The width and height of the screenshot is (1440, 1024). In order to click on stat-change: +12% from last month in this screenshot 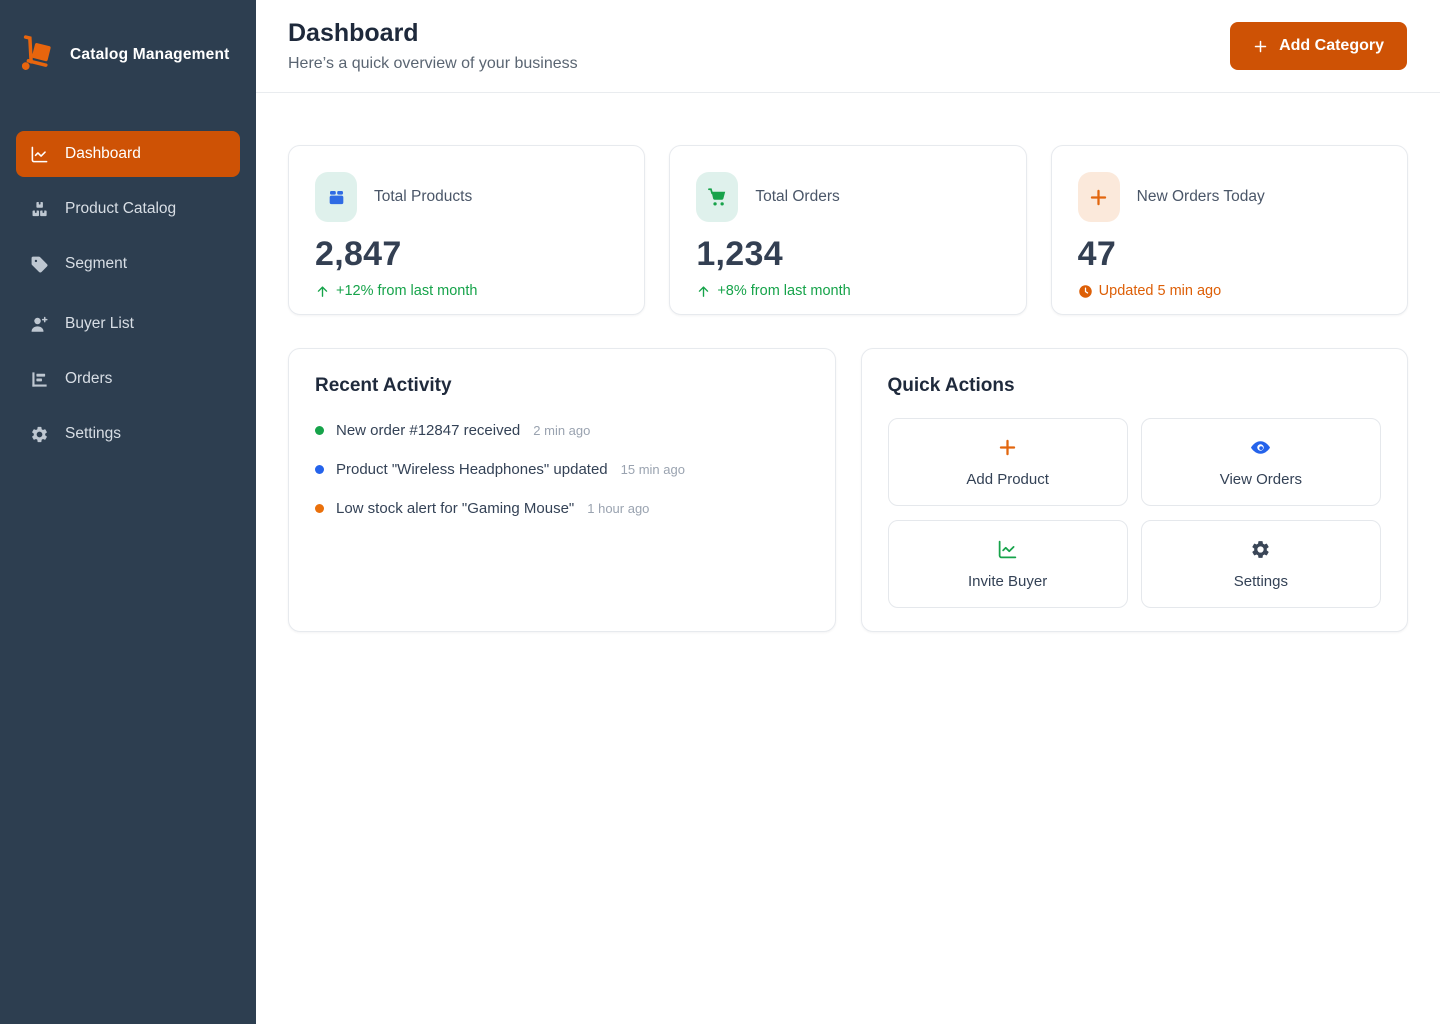, I will do `click(466, 291)`.